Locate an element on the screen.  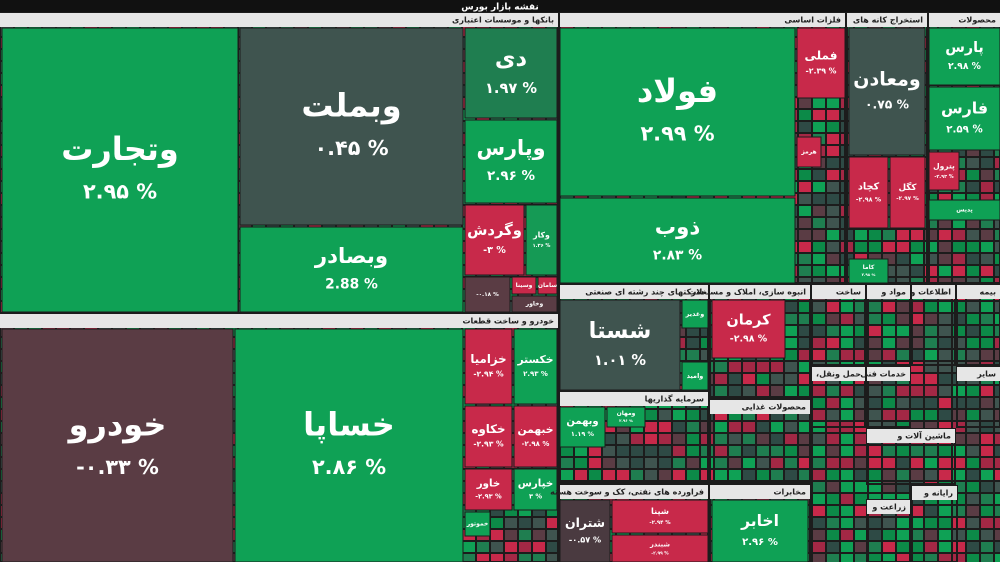
stock-change: -۲.۹۳ % is located at coordinates (488, 497).